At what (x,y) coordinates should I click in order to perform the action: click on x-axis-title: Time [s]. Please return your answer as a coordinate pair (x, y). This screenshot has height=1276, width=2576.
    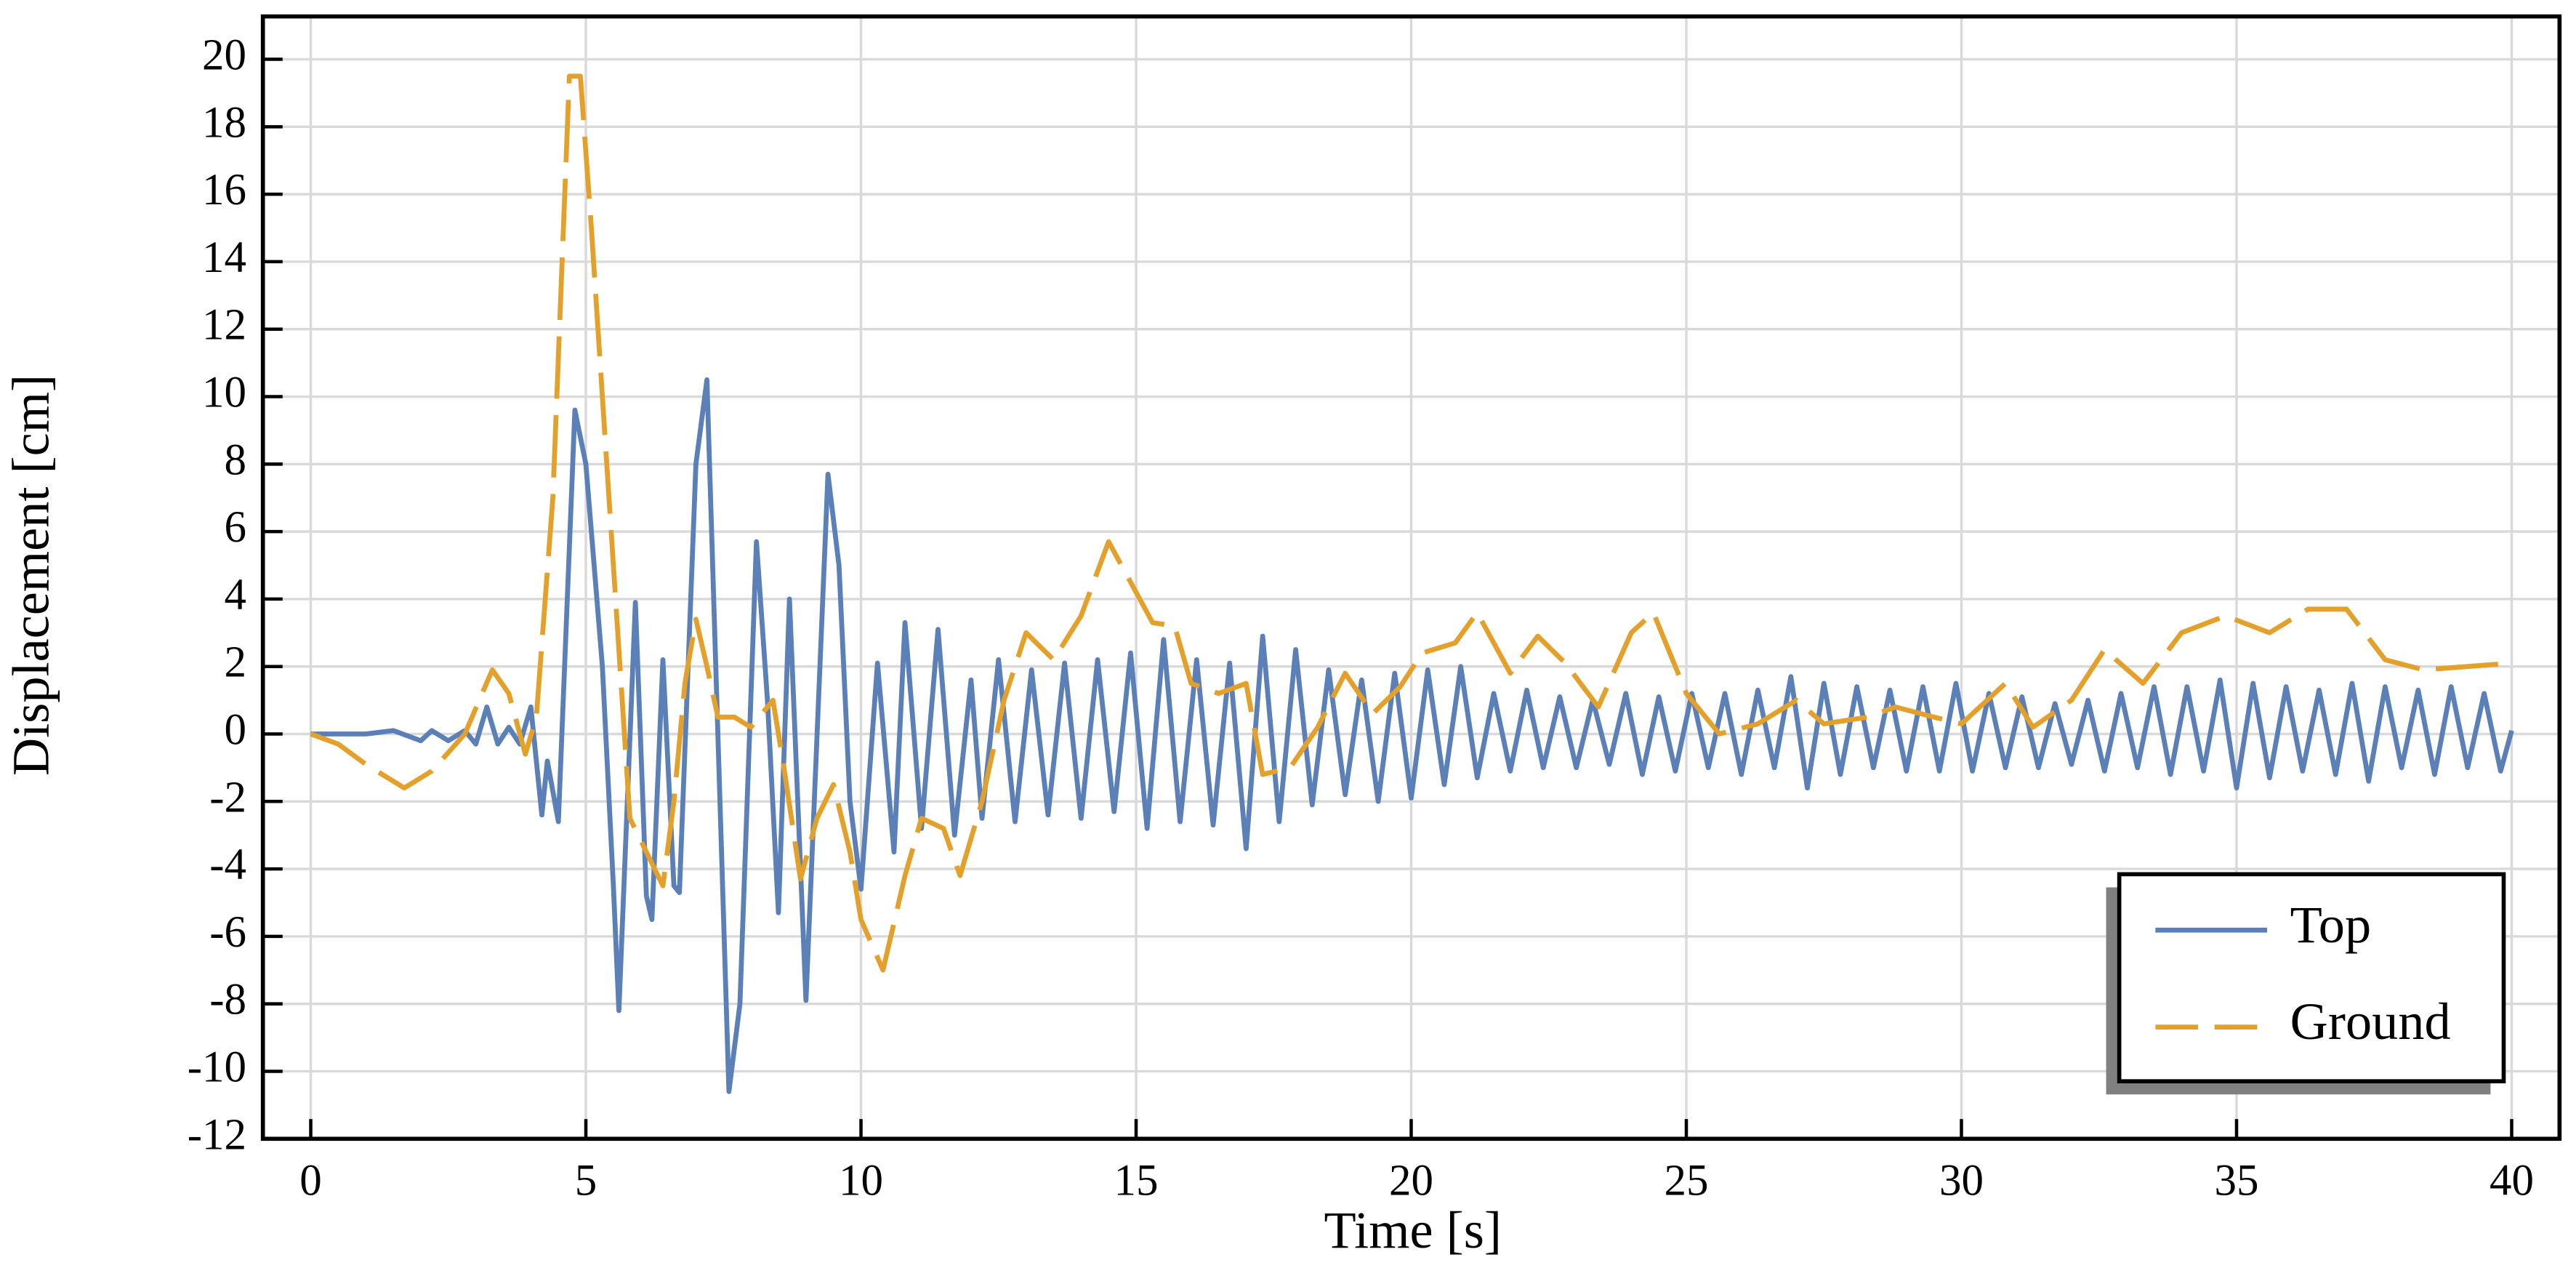
    Looking at the image, I should click on (1413, 1230).